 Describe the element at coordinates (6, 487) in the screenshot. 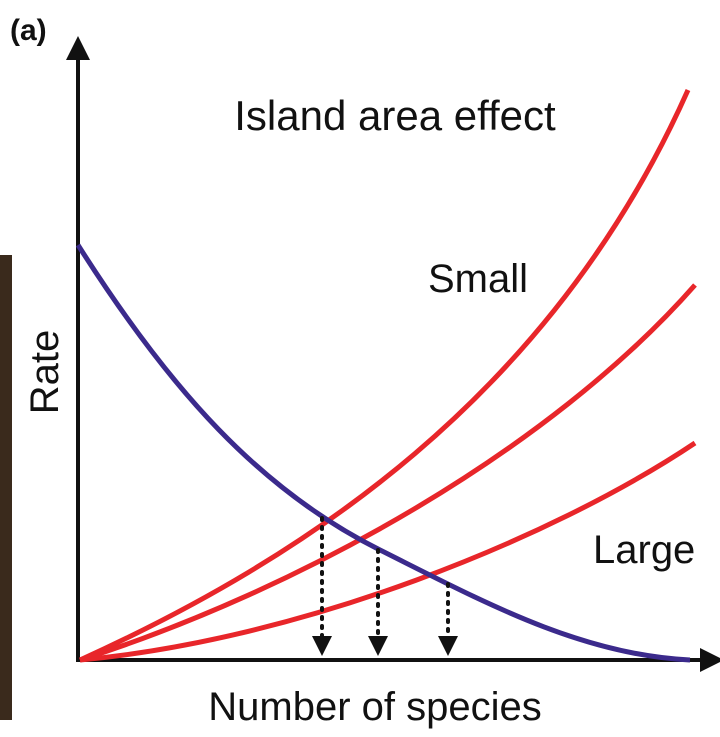

I see `background-strip` at that location.